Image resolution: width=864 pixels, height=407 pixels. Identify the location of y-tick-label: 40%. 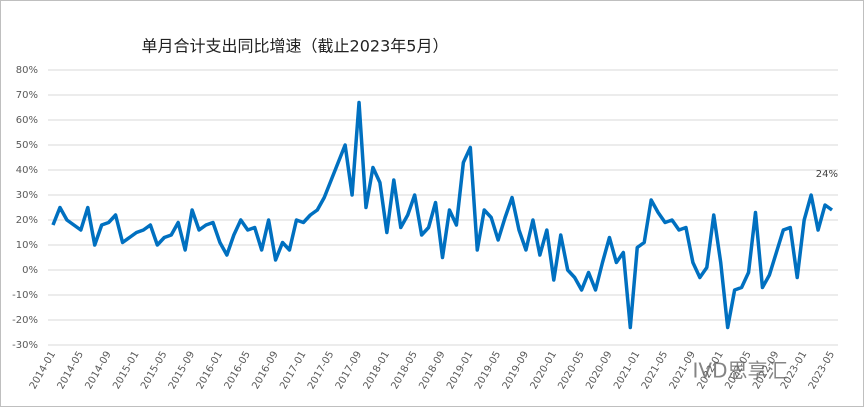
(27, 170).